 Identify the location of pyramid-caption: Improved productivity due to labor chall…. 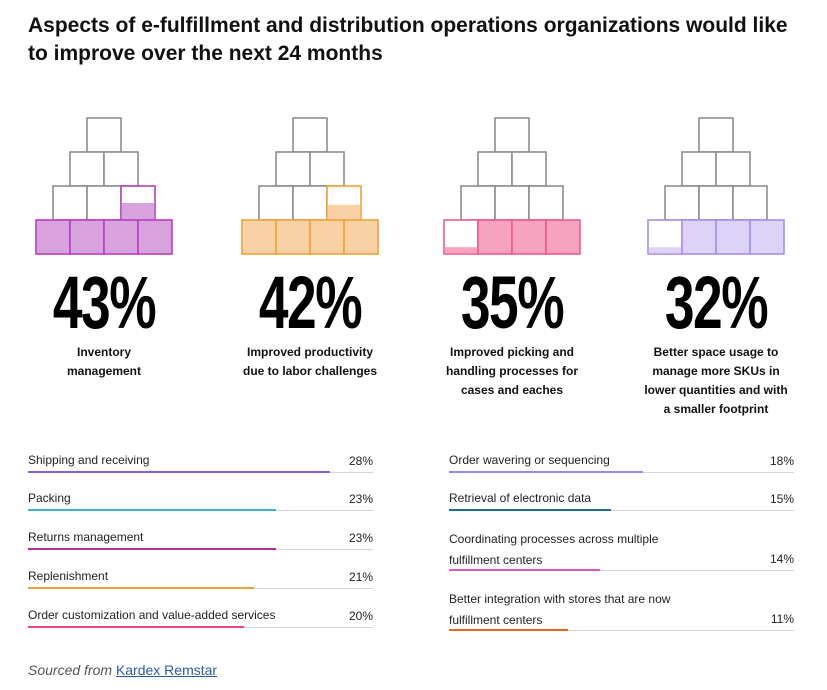
(310, 361).